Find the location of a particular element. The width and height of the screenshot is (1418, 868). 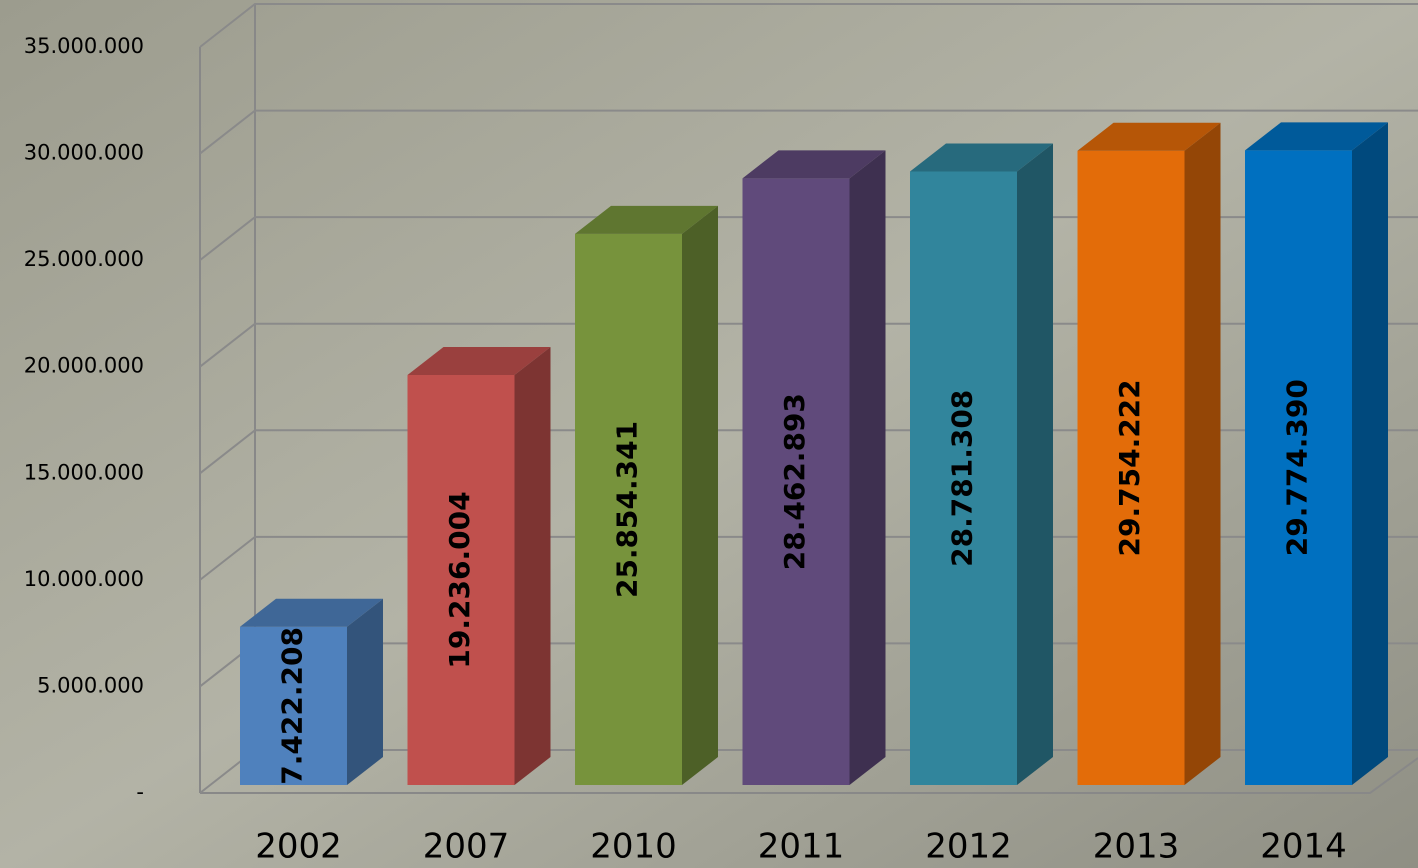

y-tick-label: 5.000.000 is located at coordinates (90, 685).